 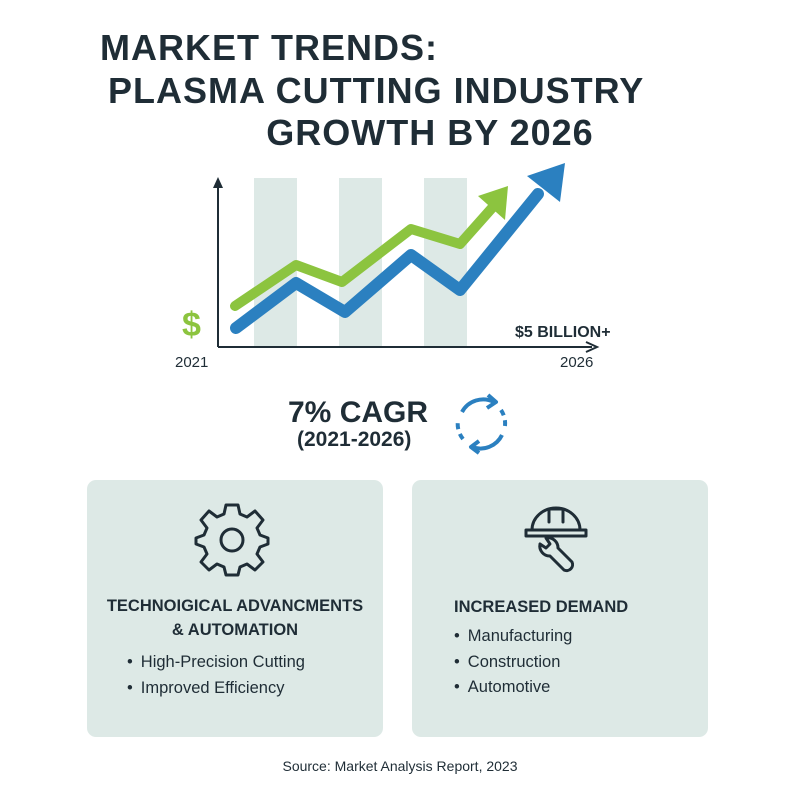 What do you see at coordinates (235, 630) in the screenshot?
I see `card-heading-line-2: & AUTOMATION` at bounding box center [235, 630].